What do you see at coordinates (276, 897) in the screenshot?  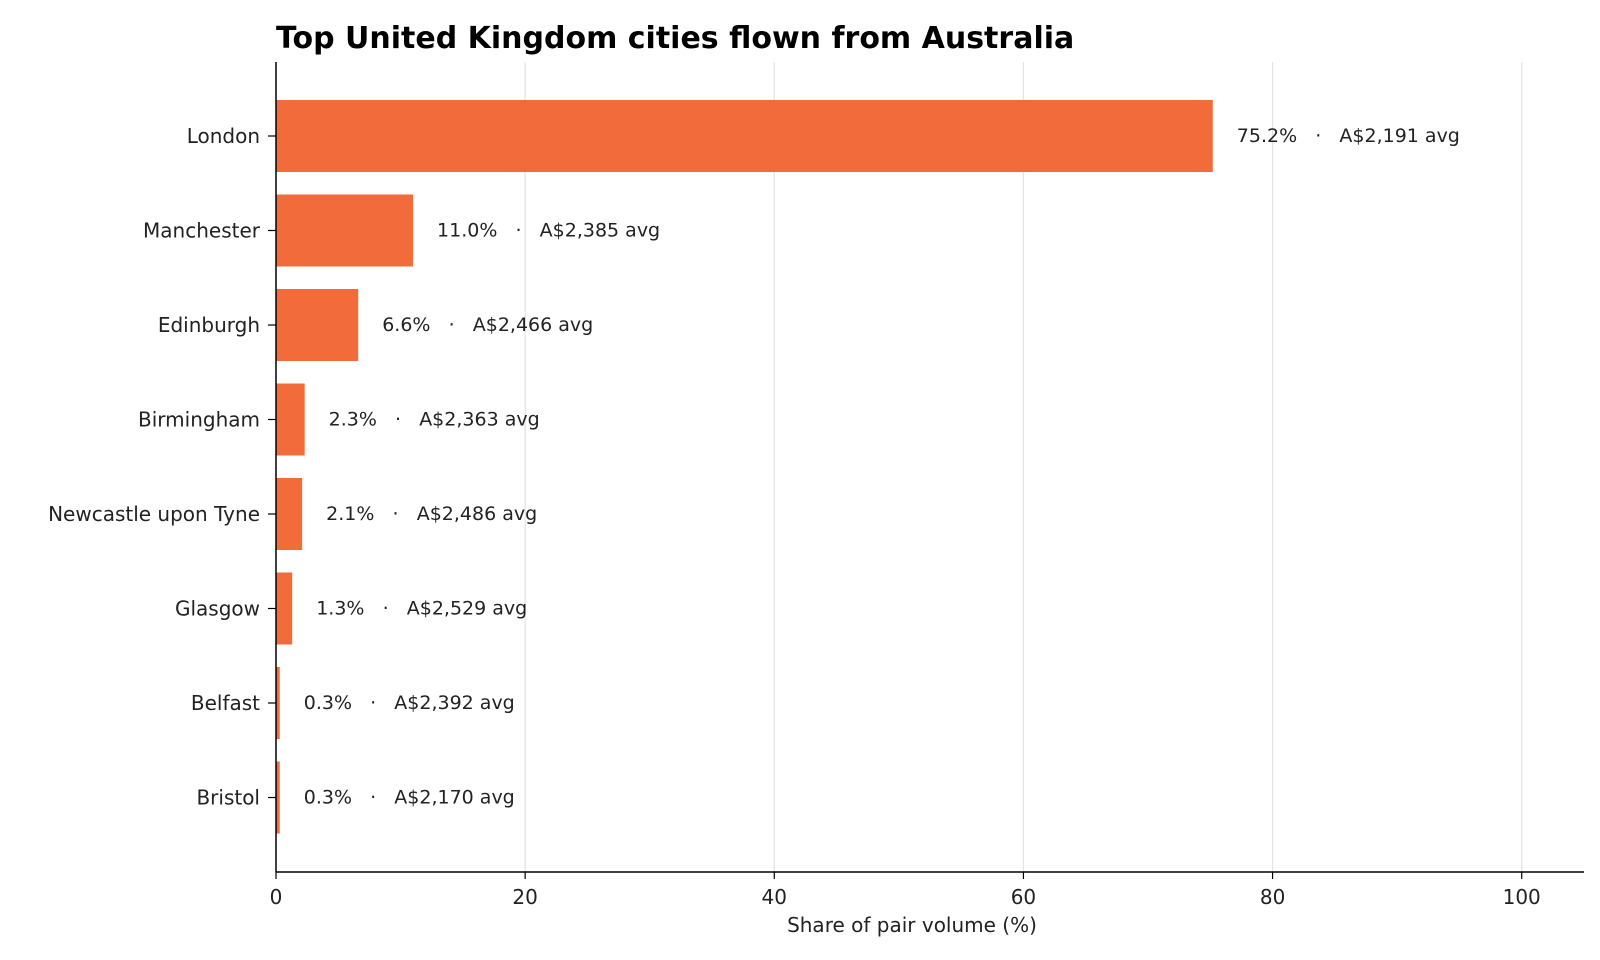 I see `x-tick-label-0: 0` at bounding box center [276, 897].